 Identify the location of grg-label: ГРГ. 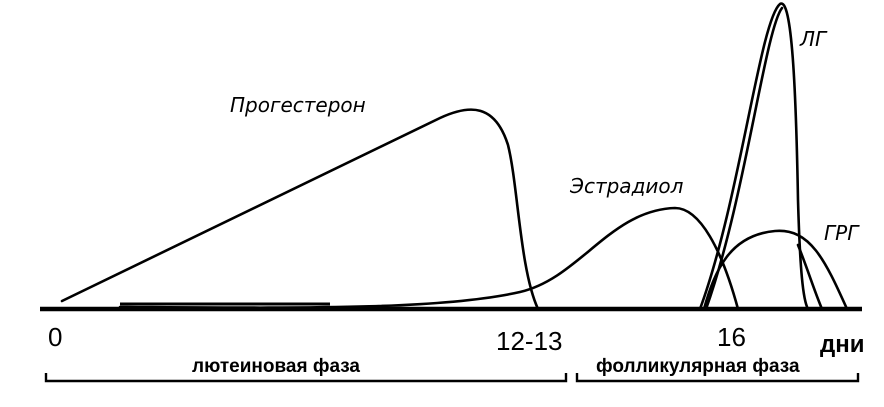
(842, 233).